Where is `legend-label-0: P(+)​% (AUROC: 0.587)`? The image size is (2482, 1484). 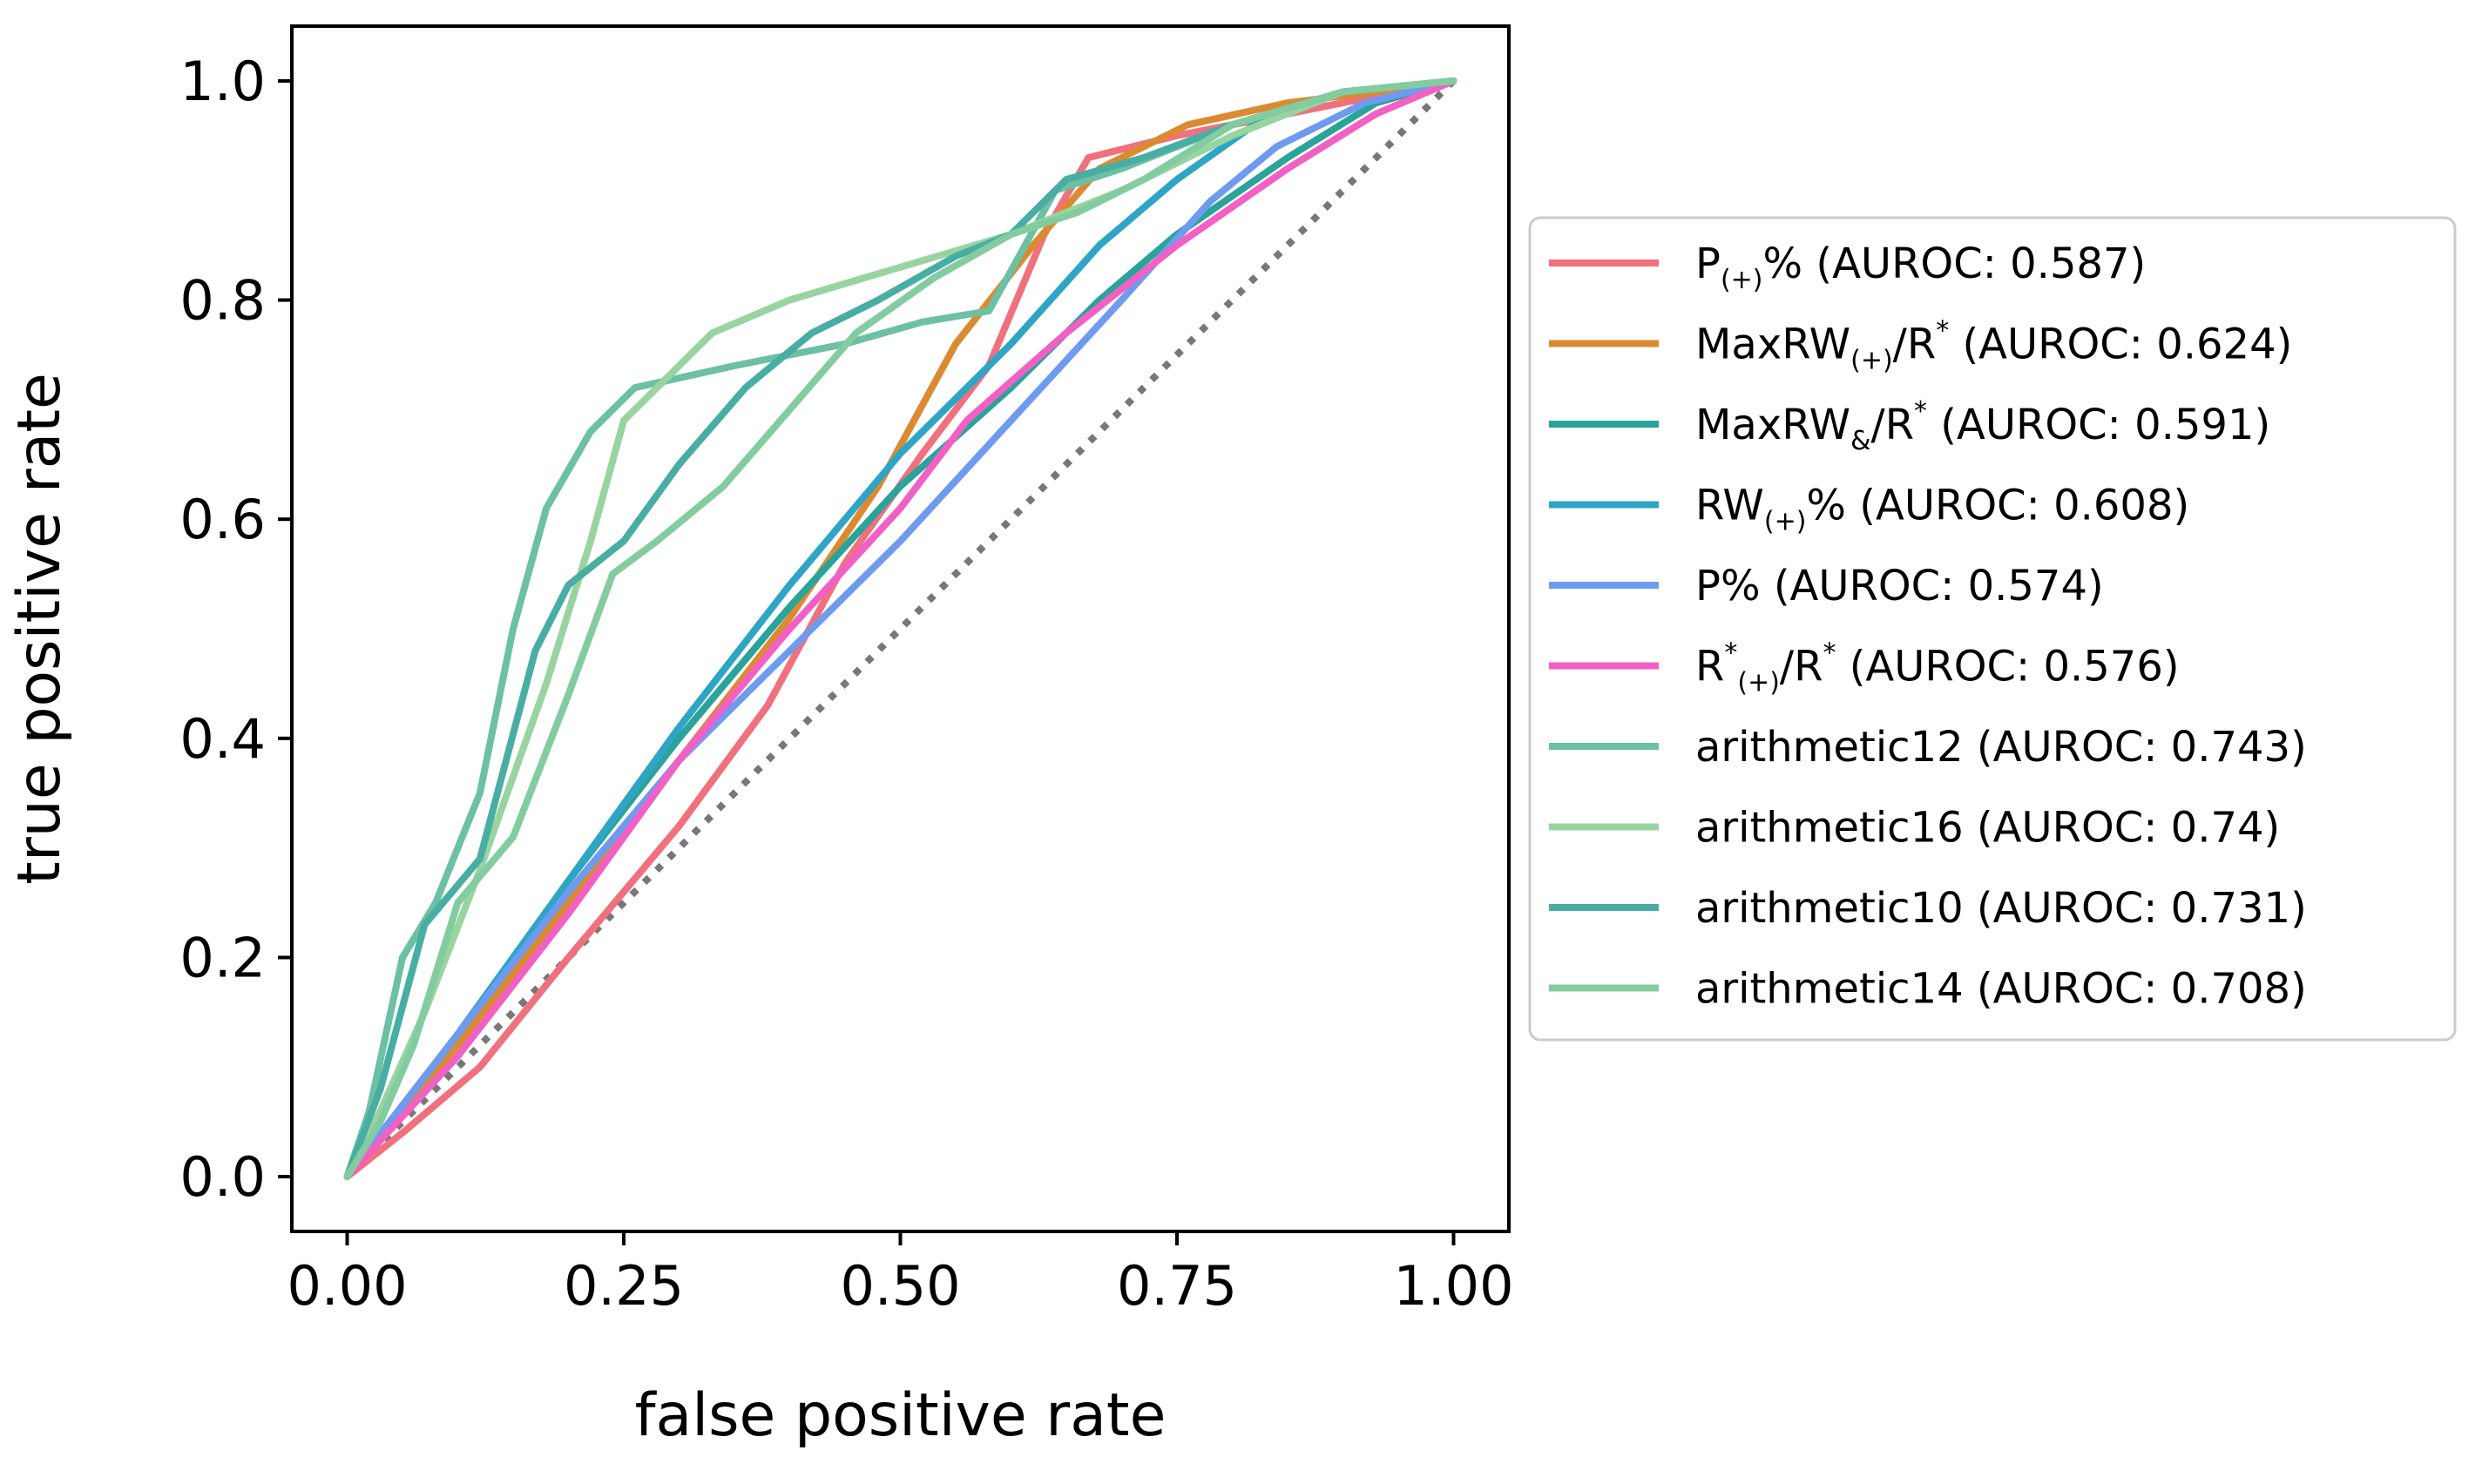
legend-label-0: P(+)​% (AUROC: 0.587) is located at coordinates (1920, 267).